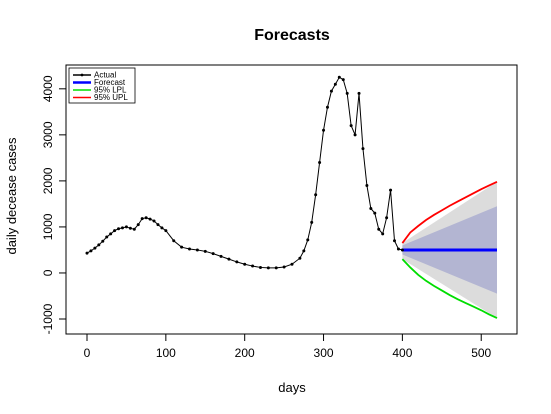 This screenshot has height=414, width=551. Describe the element at coordinates (402, 353) in the screenshot. I see `x-tick-label: 400` at that location.